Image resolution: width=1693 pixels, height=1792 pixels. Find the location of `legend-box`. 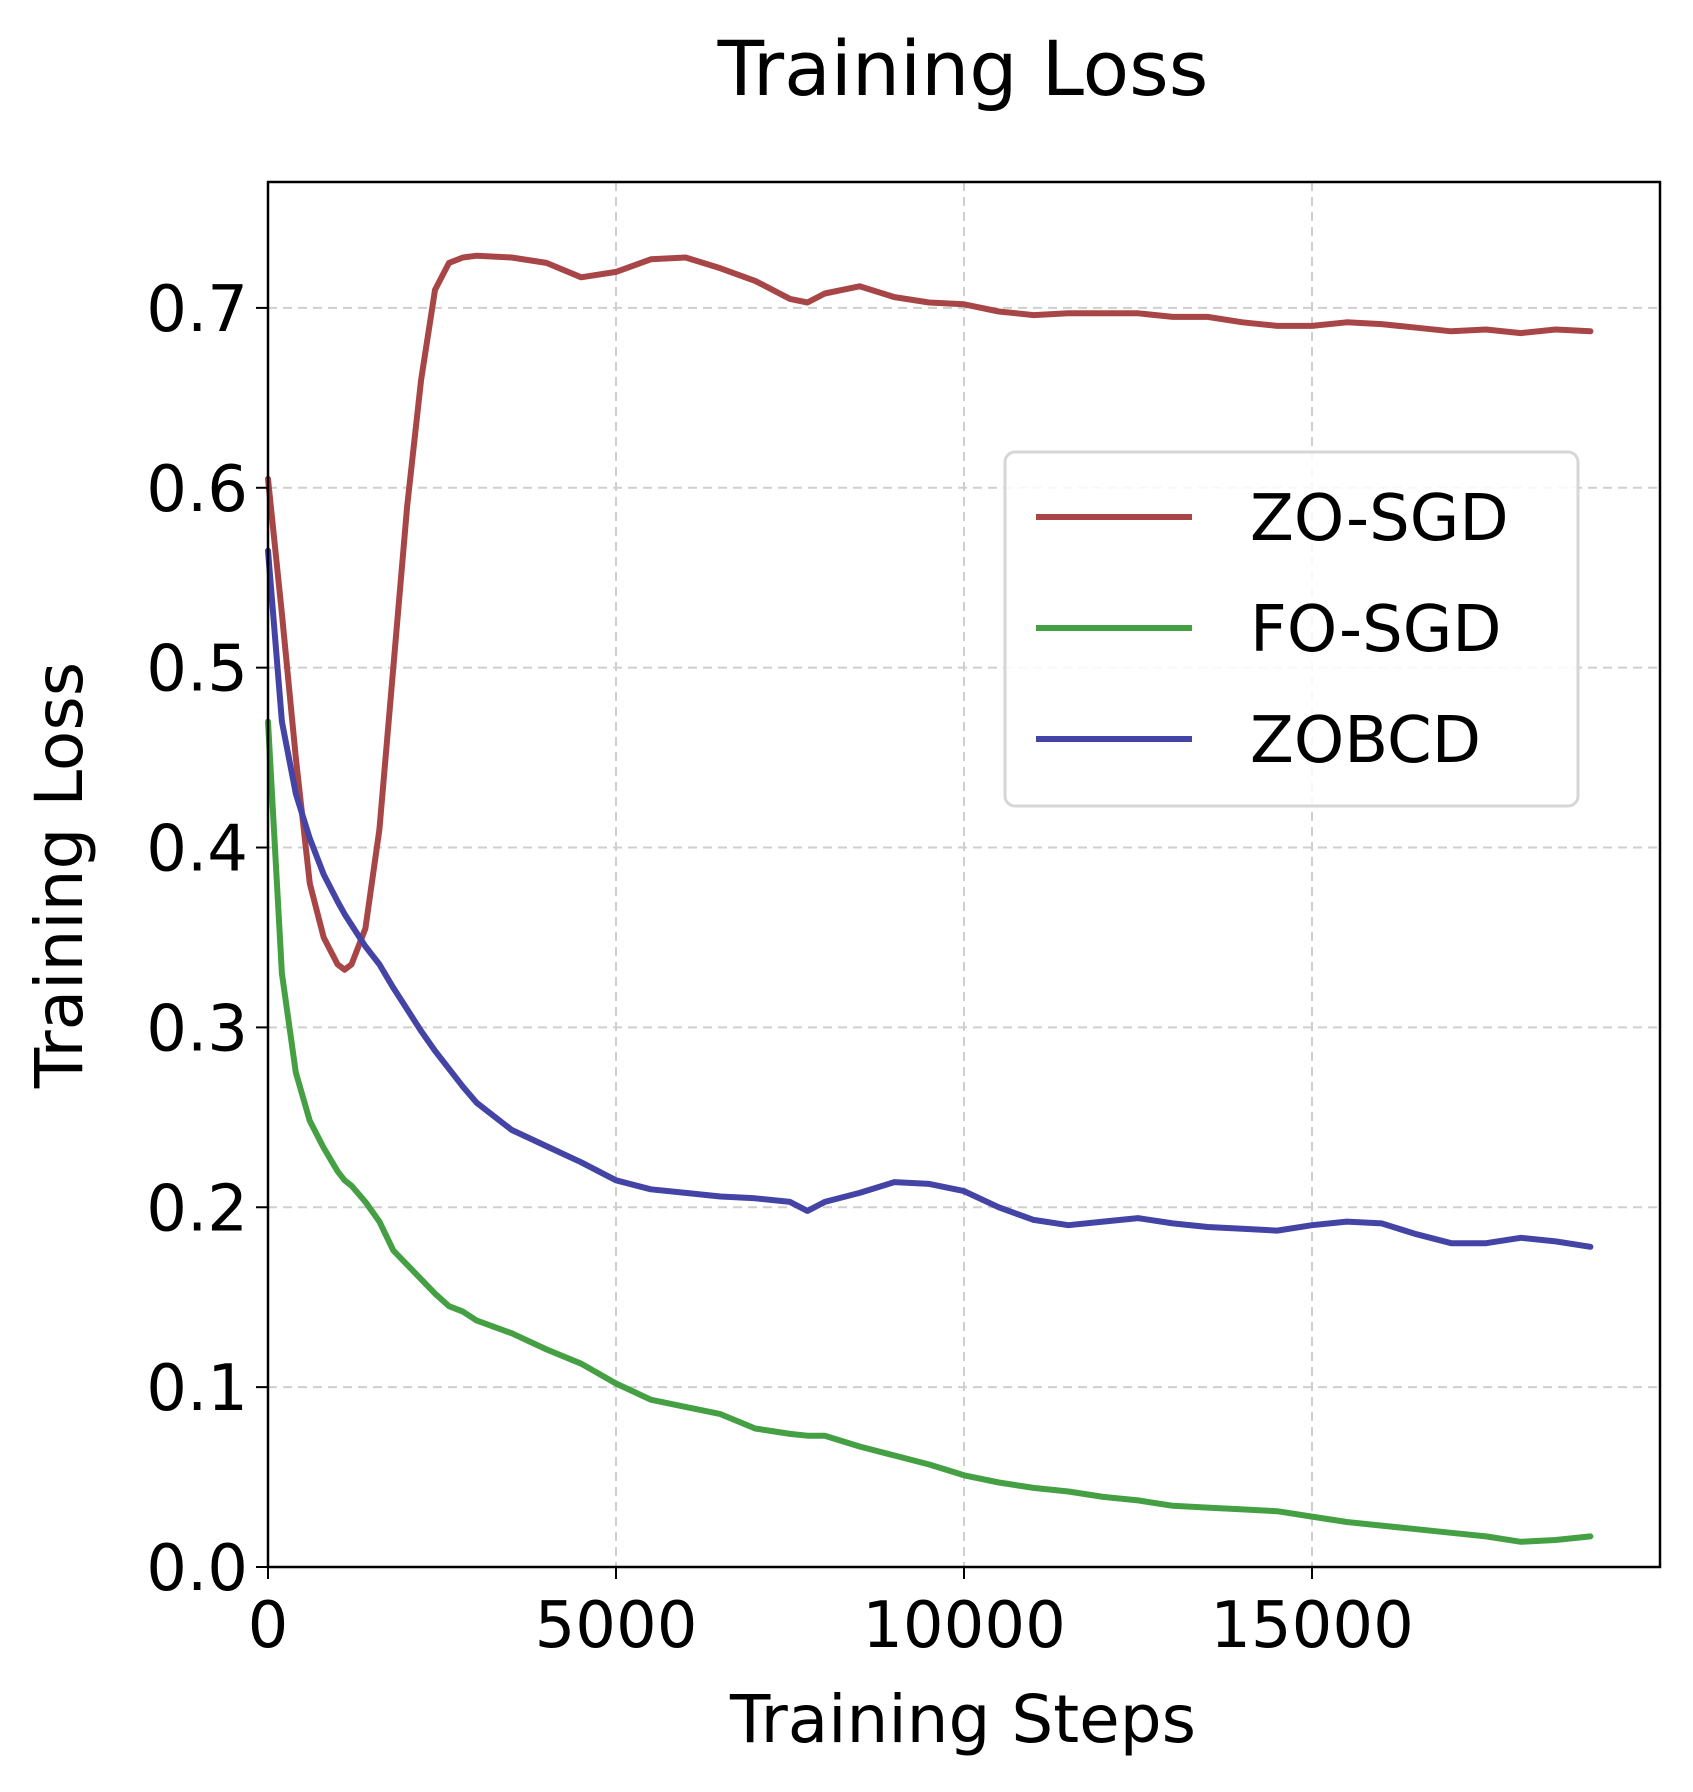

legend-box is located at coordinates (1291, 629).